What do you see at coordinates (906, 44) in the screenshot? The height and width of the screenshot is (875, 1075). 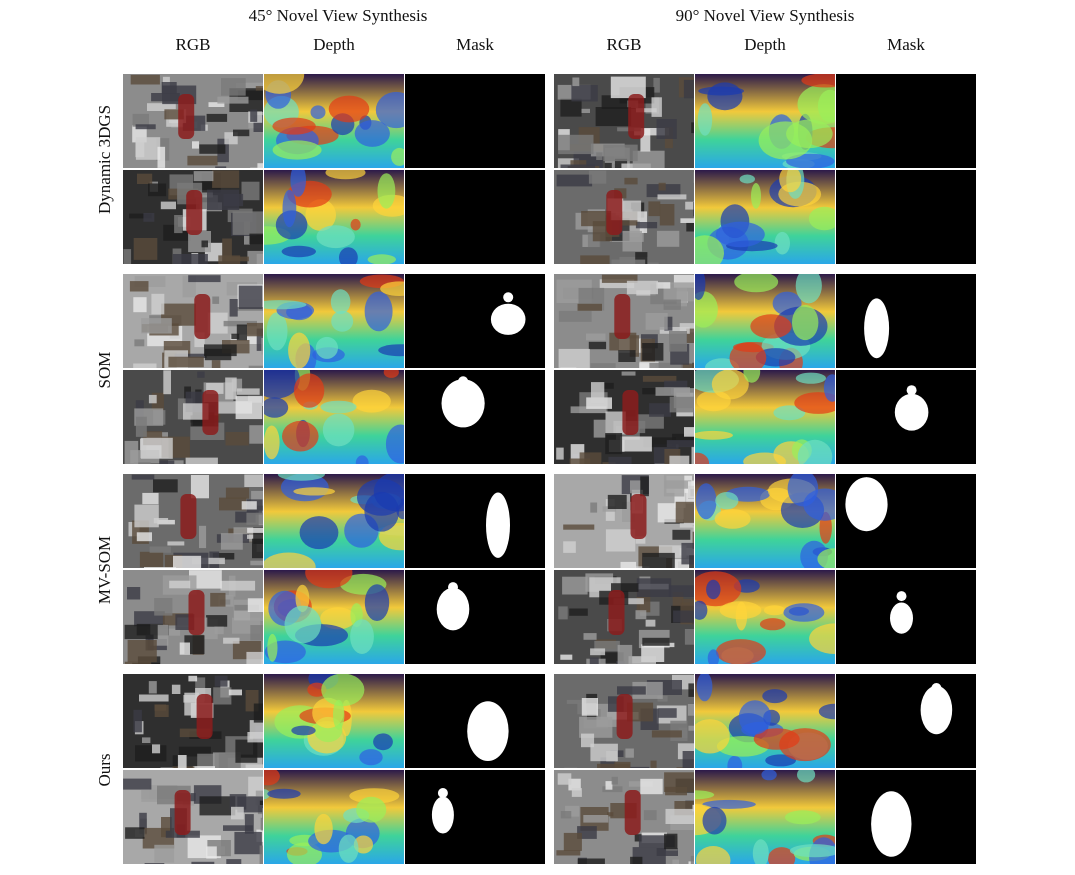 I see `col-label-90-mask: Mask` at bounding box center [906, 44].